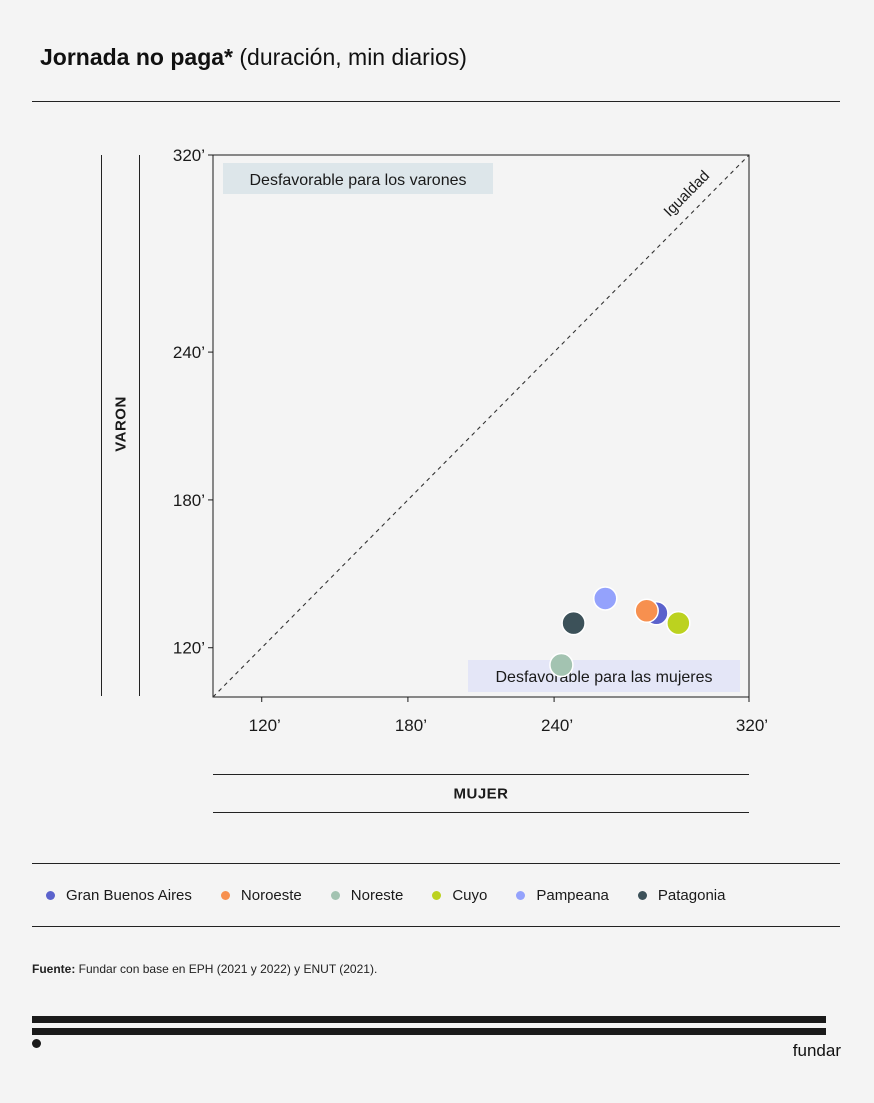 This screenshot has width=874, height=1103. I want to click on annotation-box-varones, so click(358, 178).